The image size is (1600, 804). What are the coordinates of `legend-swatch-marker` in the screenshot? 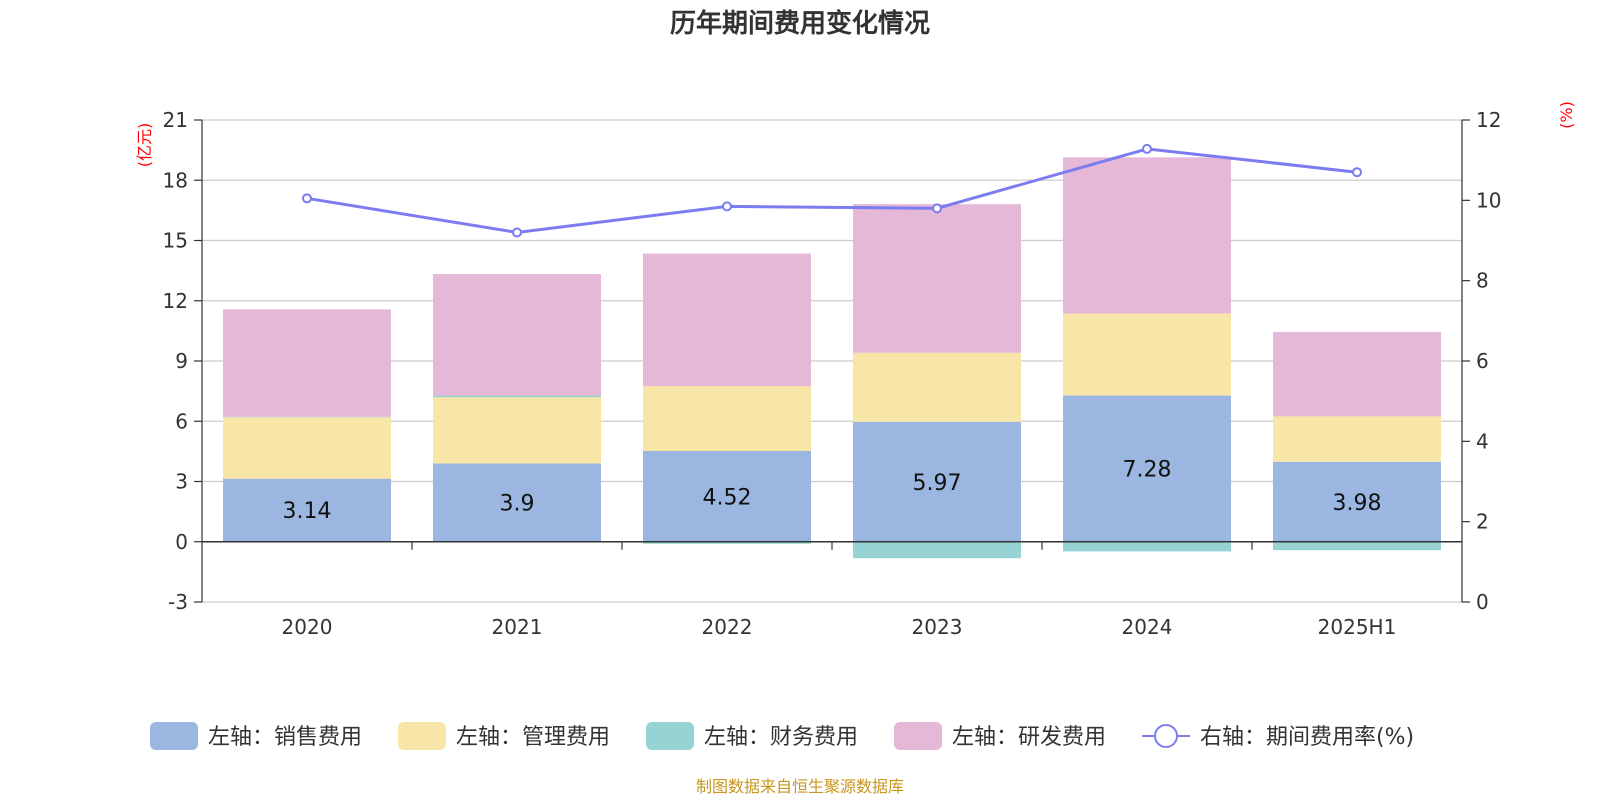 It's located at (1166, 736).